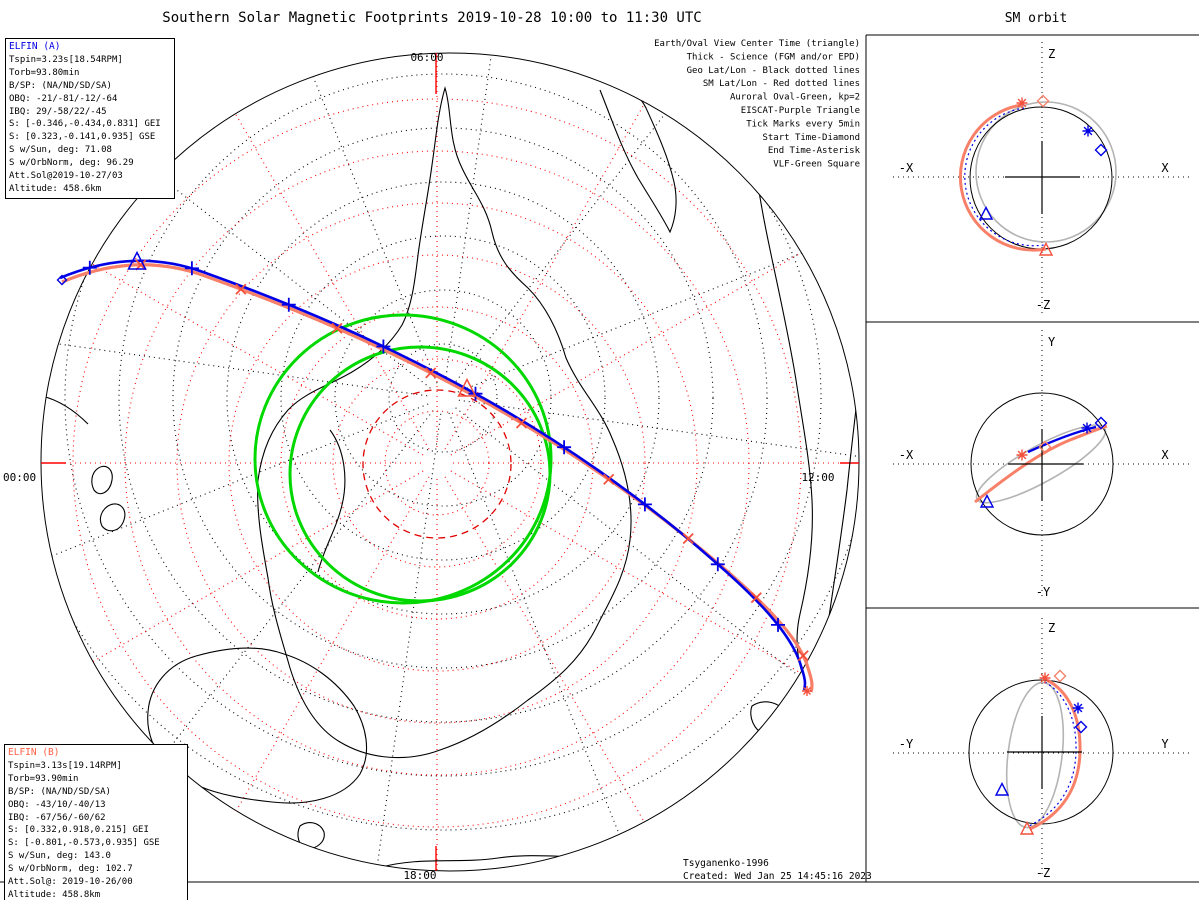 The height and width of the screenshot is (900, 1200). What do you see at coordinates (773, 57) in the screenshot?
I see `legend-item: Thick - Science (FGM and/or EPD)` at bounding box center [773, 57].